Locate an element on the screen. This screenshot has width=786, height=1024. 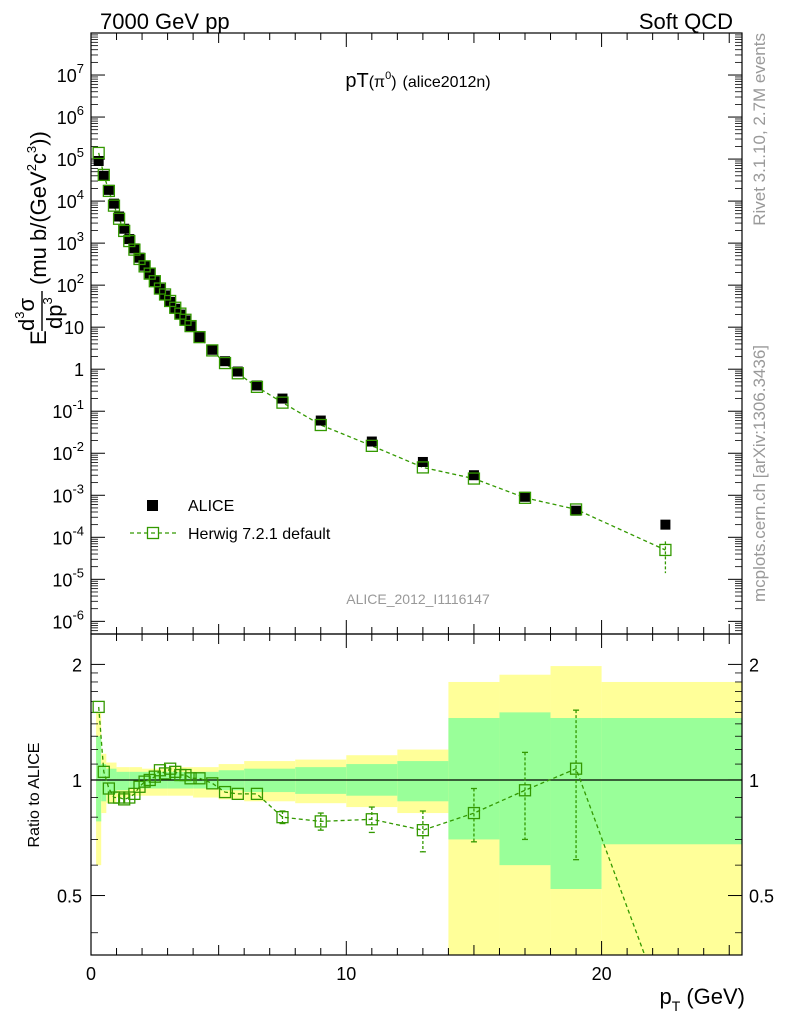
main-ytick-label: 10⁻⁵ is located at coordinates (68, 577).